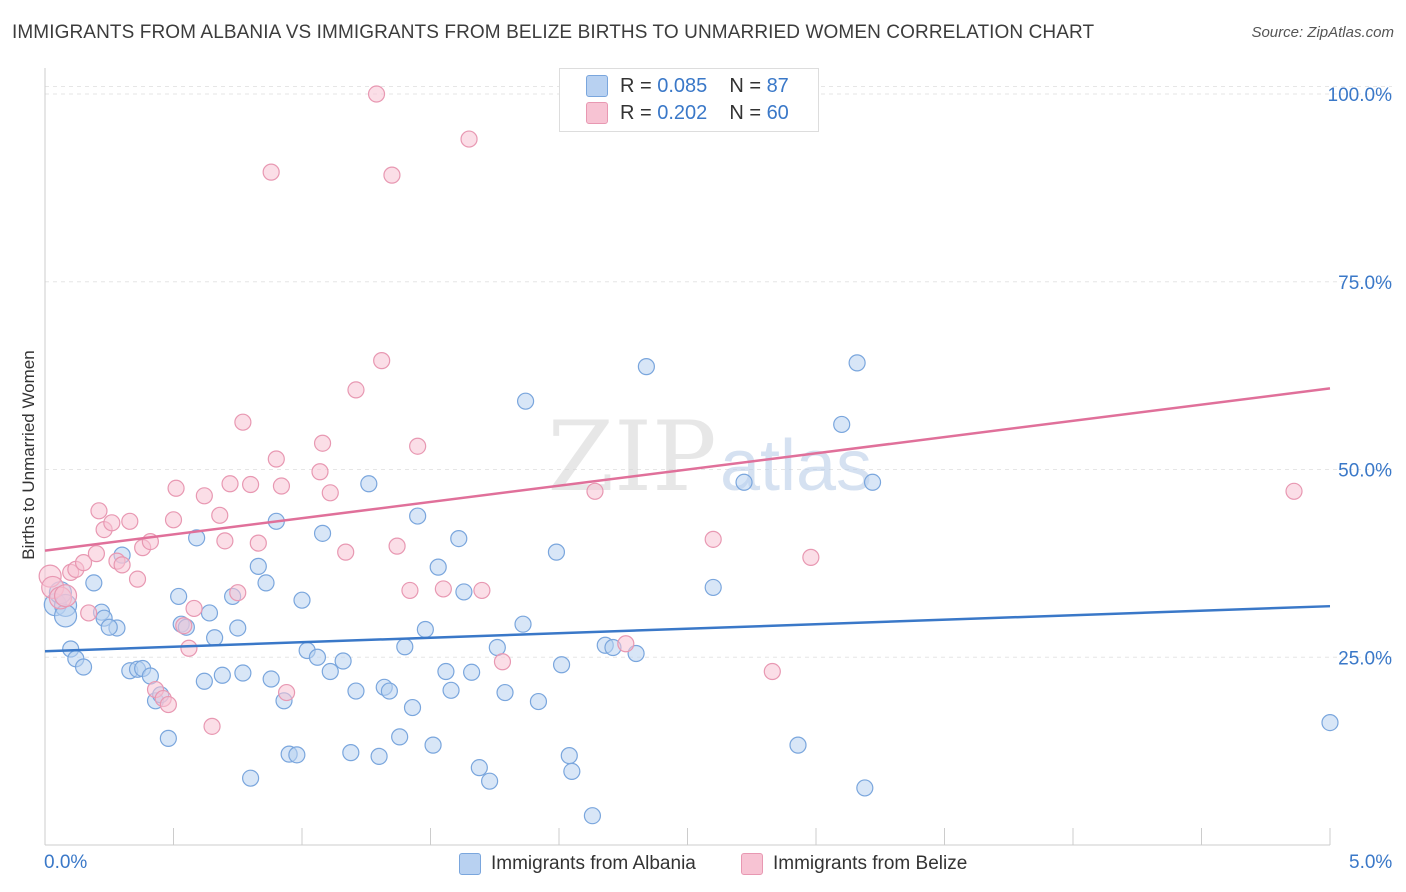 The width and height of the screenshot is (1406, 892). What do you see at coordinates (682, 112) in the screenshot?
I see `belize-r-value: 0.202` at bounding box center [682, 112].